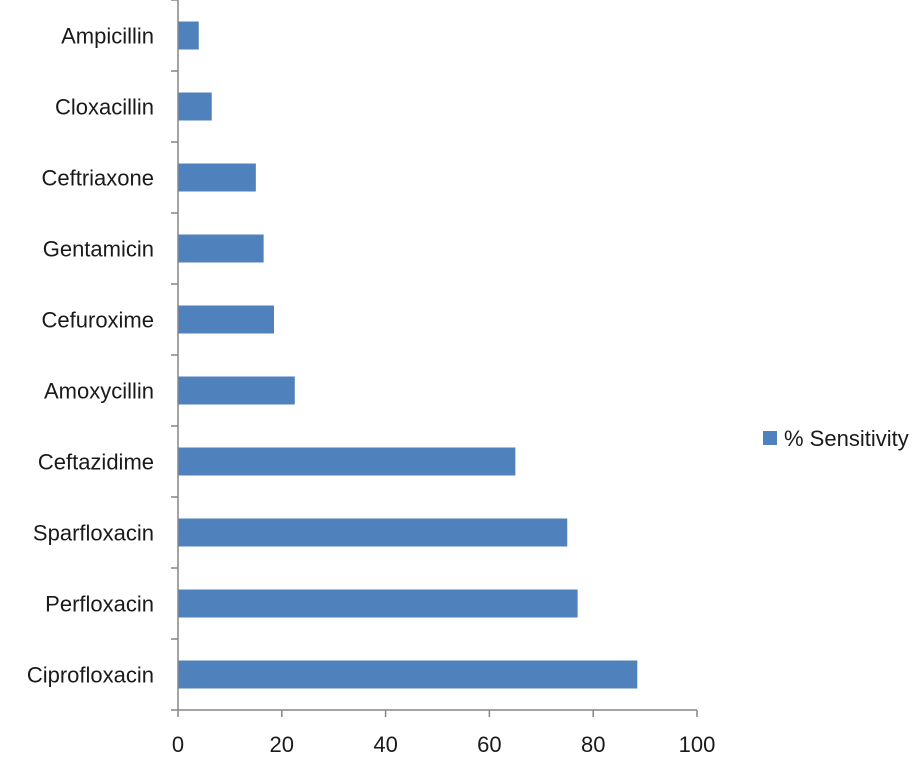 This screenshot has height=757, width=924. Describe the element at coordinates (96, 462) in the screenshot. I see `category-label-ceftazidime: Ceftazidime` at that location.